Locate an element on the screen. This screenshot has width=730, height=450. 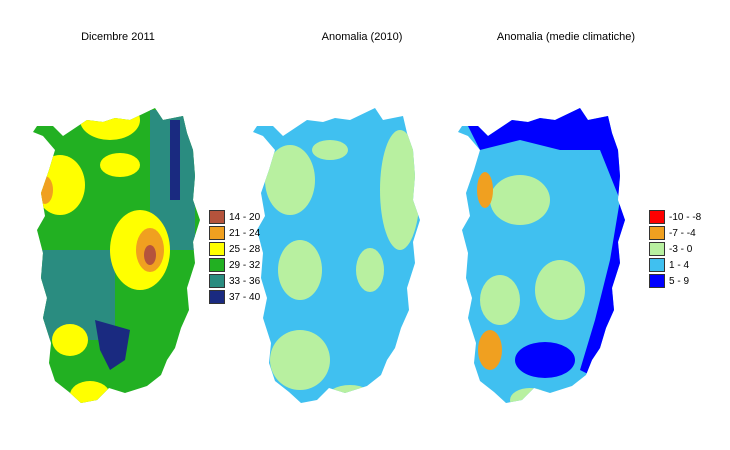
legend-item: 25 - 28 is located at coordinates (234, 249).